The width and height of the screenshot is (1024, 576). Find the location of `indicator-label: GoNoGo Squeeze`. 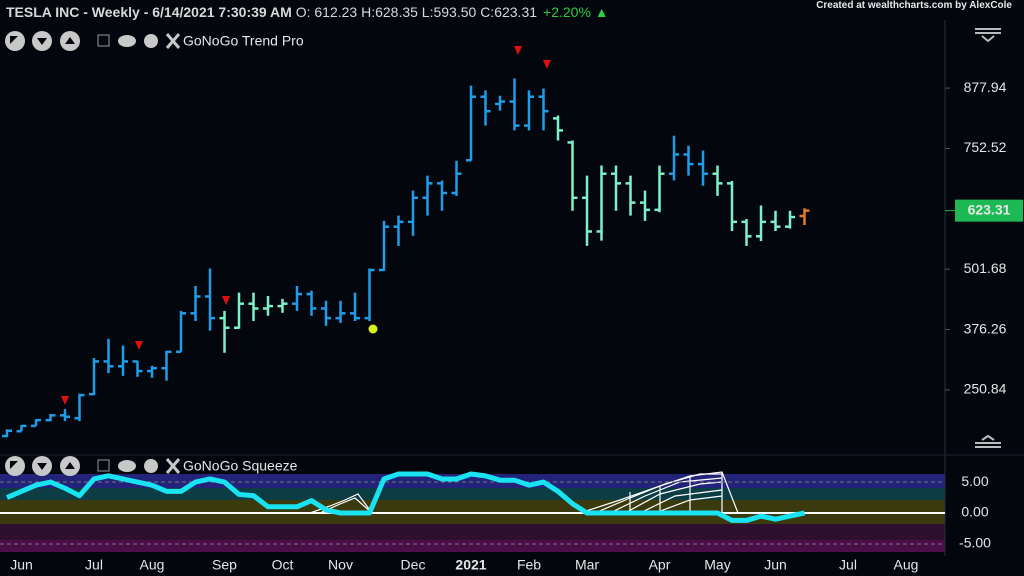

indicator-label: GoNoGo Squeeze is located at coordinates (240, 466).